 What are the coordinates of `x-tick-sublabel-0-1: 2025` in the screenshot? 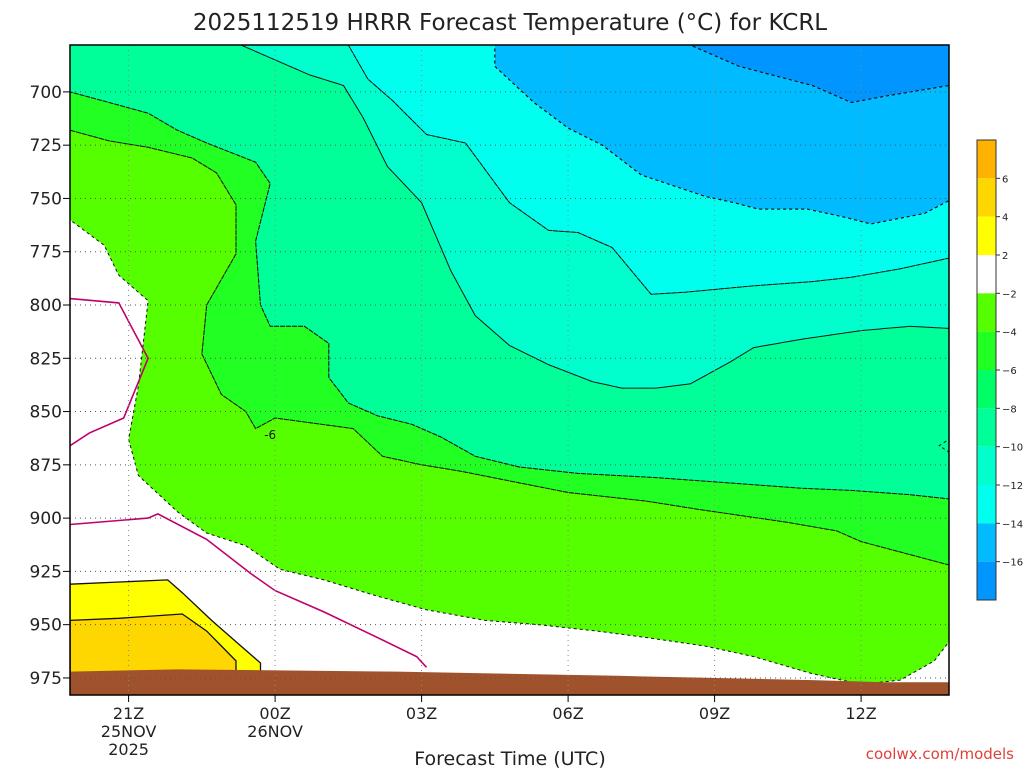 It's located at (128, 749).